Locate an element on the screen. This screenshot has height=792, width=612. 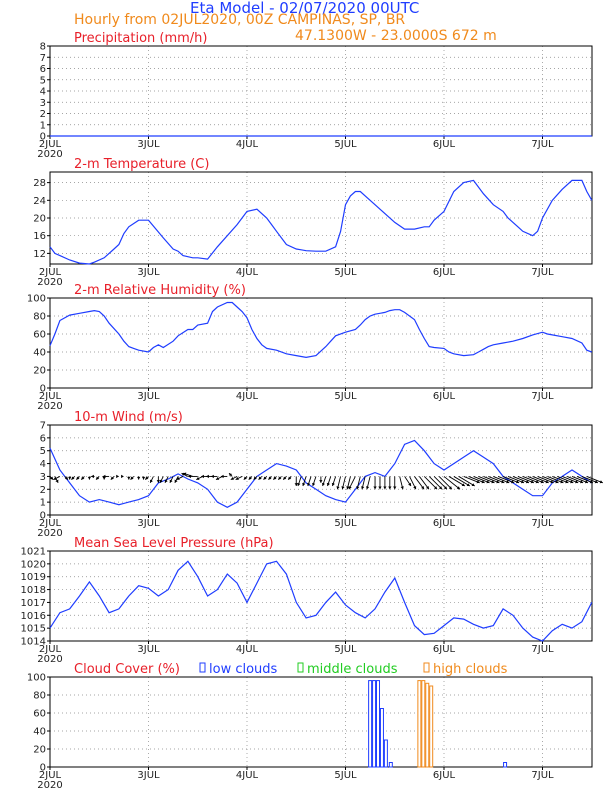
y-tick-label: 80 is located at coordinates (39, 696).